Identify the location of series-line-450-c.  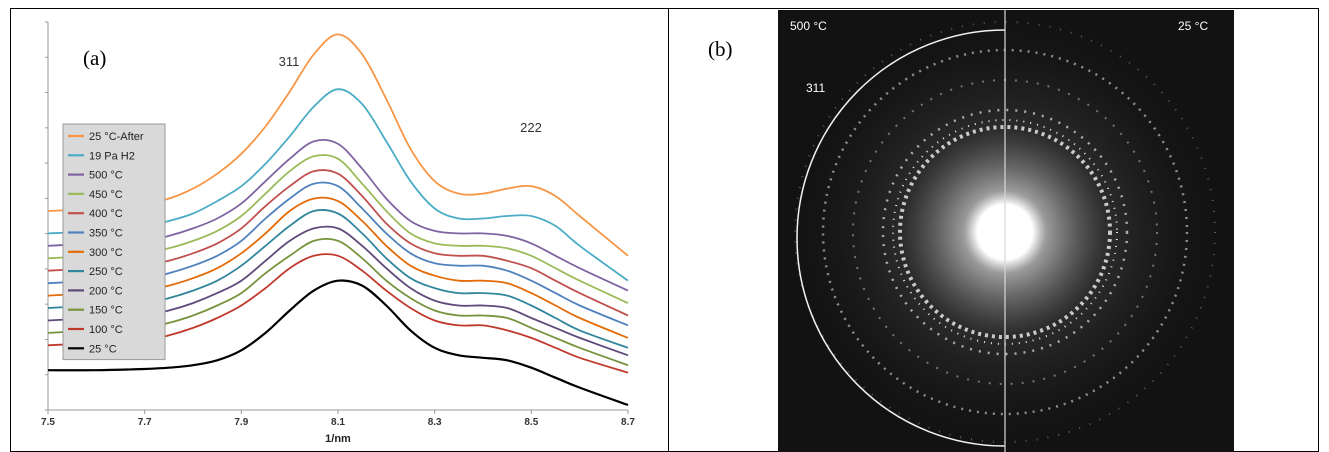
(338, 229).